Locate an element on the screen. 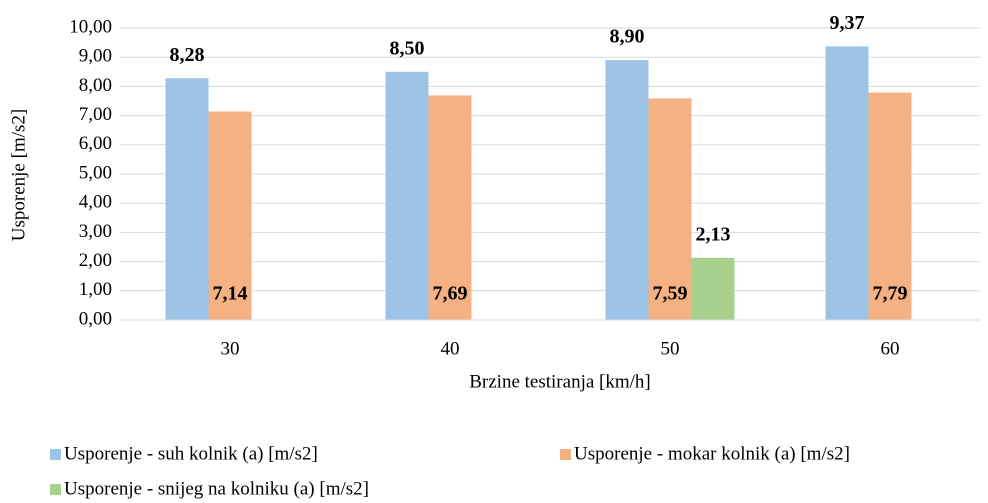 The image size is (988, 503). data-label: 7,79 is located at coordinates (890, 294).